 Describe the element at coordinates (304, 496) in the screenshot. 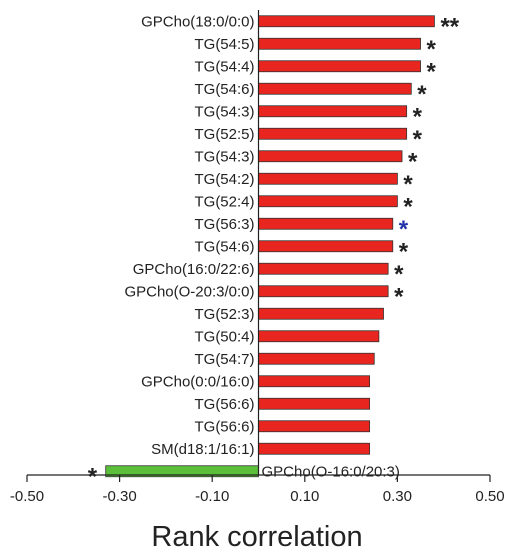

I see `x-tick-label: 0.10` at that location.